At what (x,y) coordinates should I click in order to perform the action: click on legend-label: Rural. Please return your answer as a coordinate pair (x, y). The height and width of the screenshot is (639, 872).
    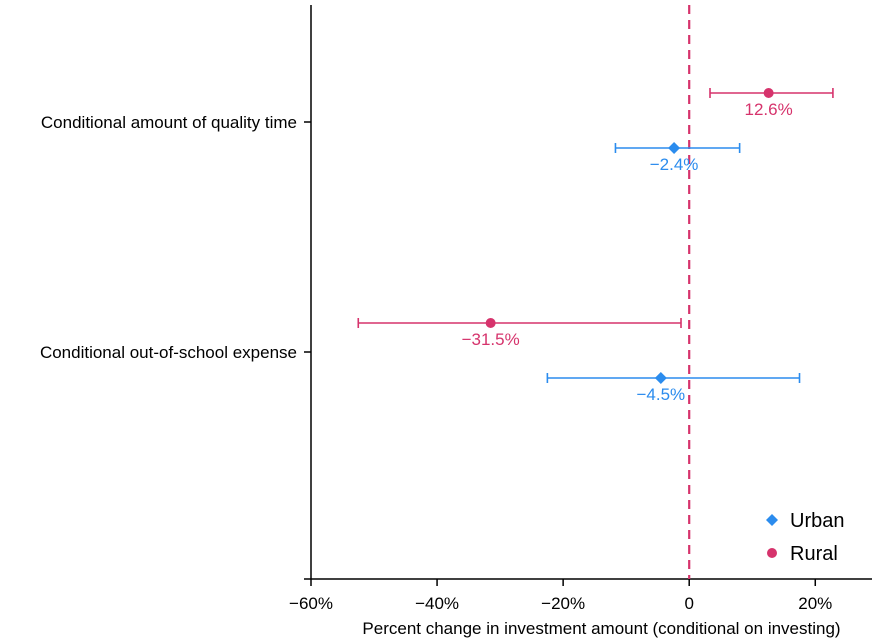
    Looking at the image, I should click on (814, 554).